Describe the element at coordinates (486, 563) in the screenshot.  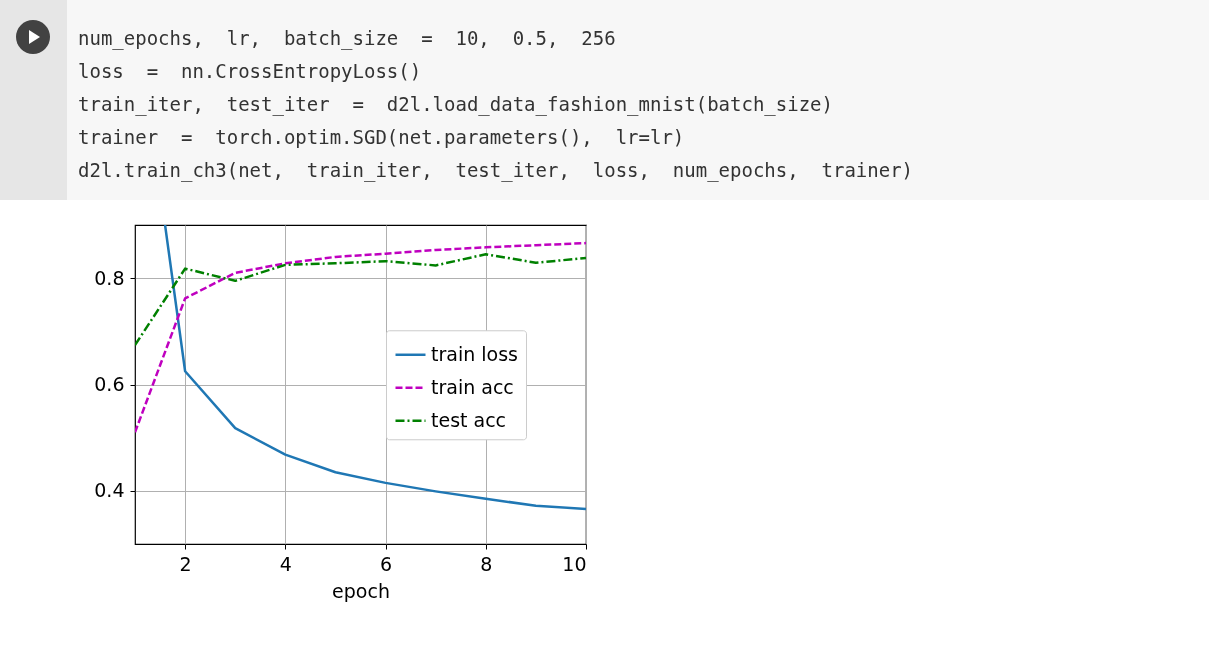
I see `x-tick-label: 8` at that location.